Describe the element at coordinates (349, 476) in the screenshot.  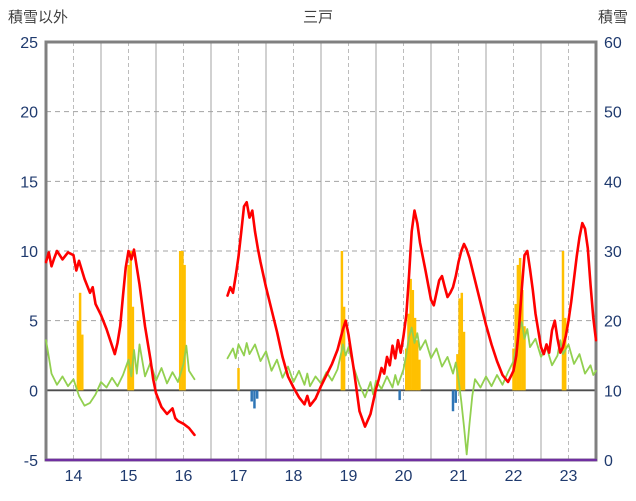
I see `x-axis-tick: 19` at that location.